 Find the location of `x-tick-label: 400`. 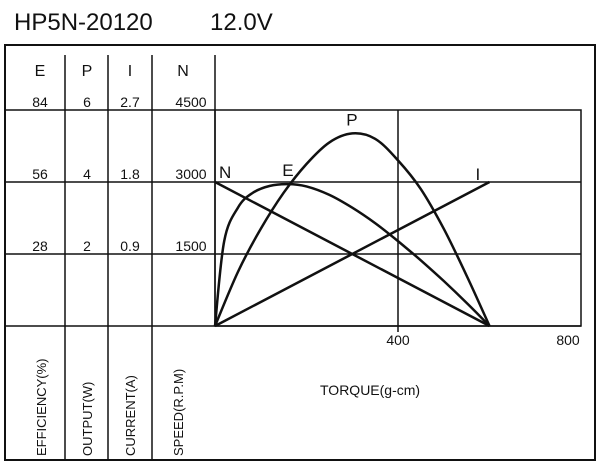

x-tick-label: 400 is located at coordinates (398, 340).